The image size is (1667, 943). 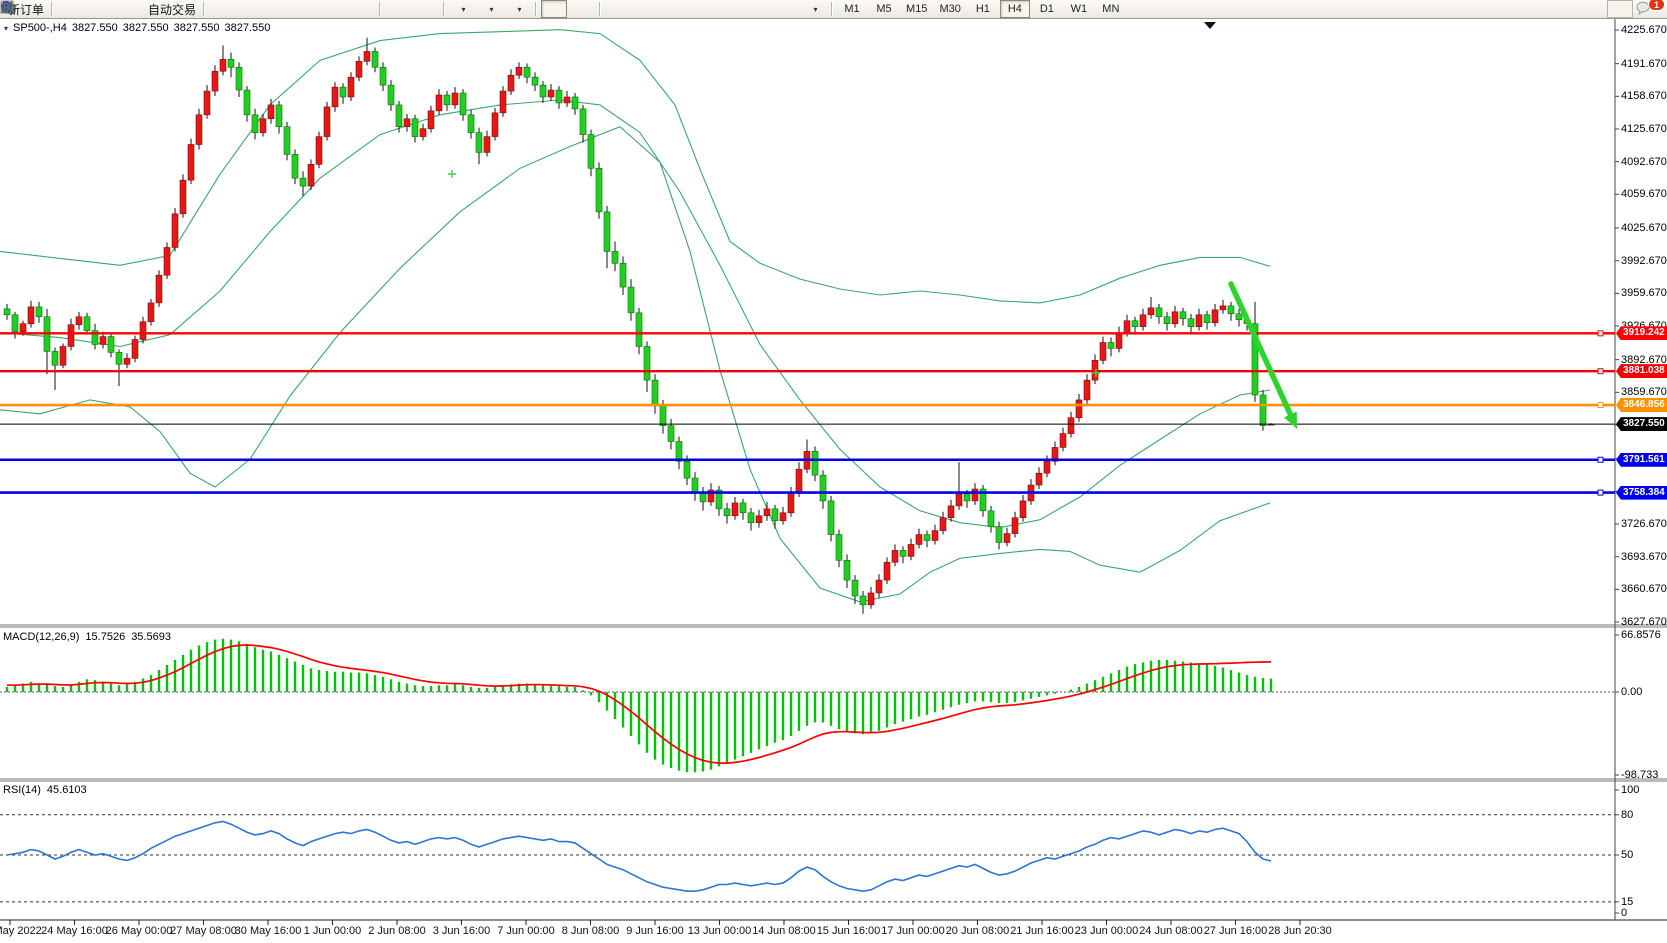 What do you see at coordinates (1650, 9) in the screenshot?
I see `notifications-button: 1` at bounding box center [1650, 9].